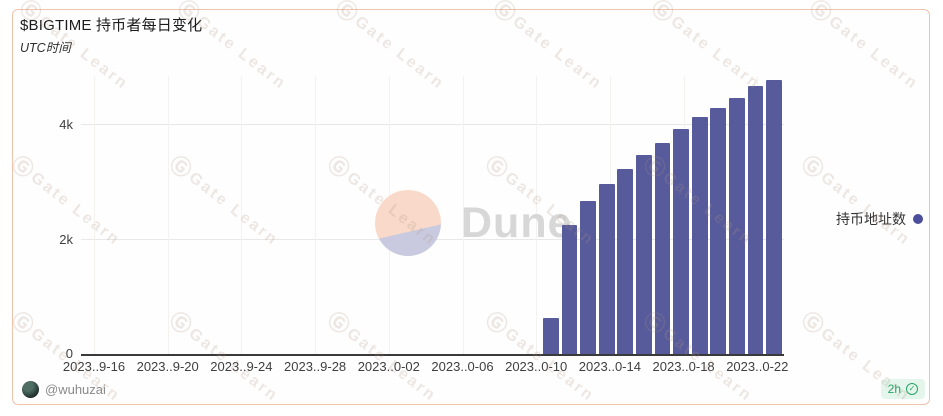 Image resolution: width=943 pixels, height=416 pixels. I want to click on refresh-age-label: 2h, so click(894, 389).